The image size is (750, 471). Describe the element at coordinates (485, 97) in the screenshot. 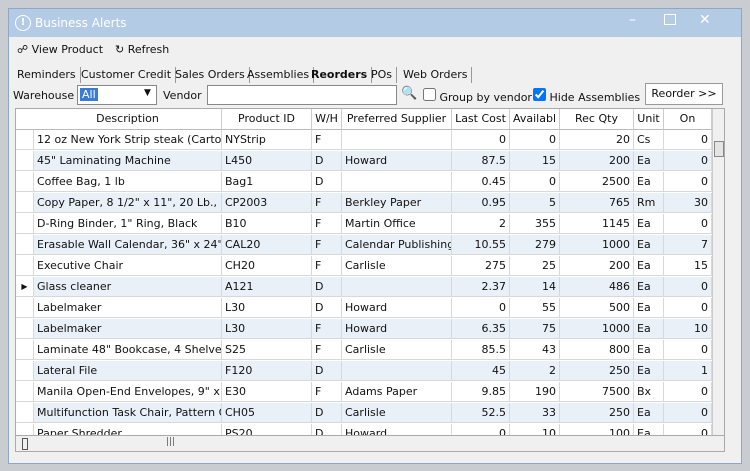

I see `label: Group by vendor` at that location.